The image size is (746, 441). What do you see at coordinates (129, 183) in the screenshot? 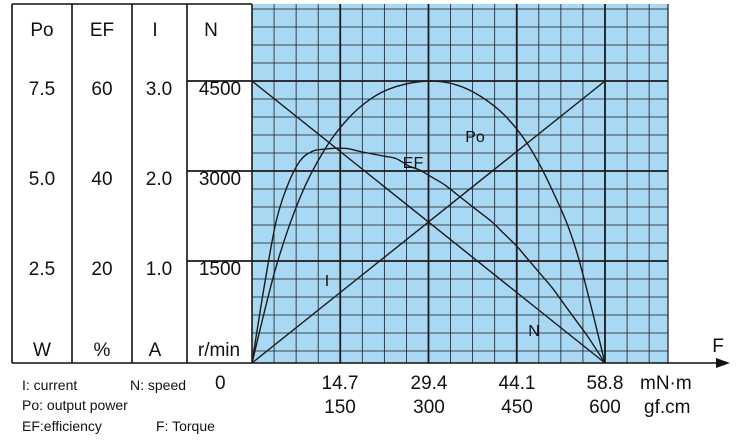
I see `column-separators` at bounding box center [129, 183].